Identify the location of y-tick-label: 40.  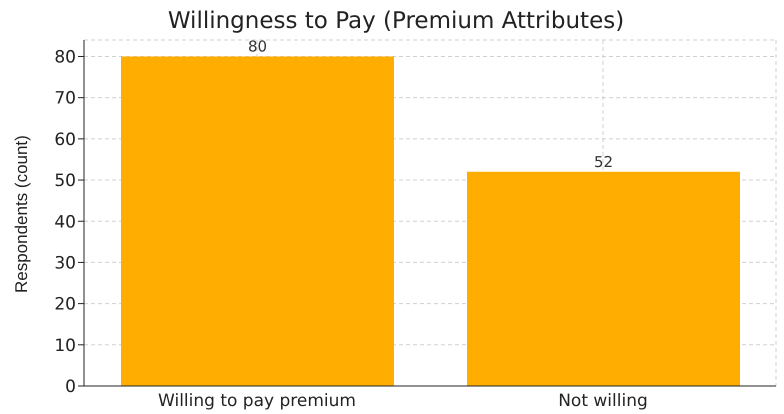
(65, 222).